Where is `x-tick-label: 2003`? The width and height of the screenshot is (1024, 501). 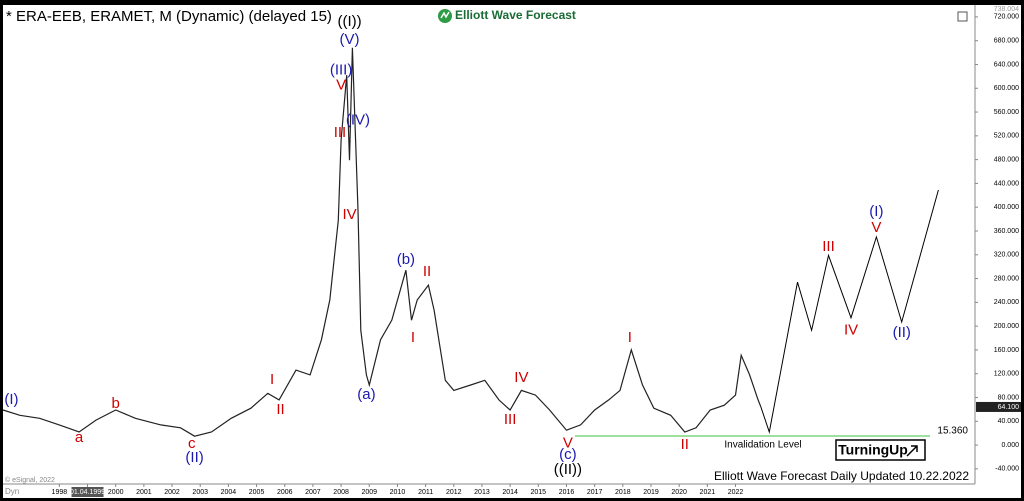
x-tick-label: 2003 is located at coordinates (200, 492).